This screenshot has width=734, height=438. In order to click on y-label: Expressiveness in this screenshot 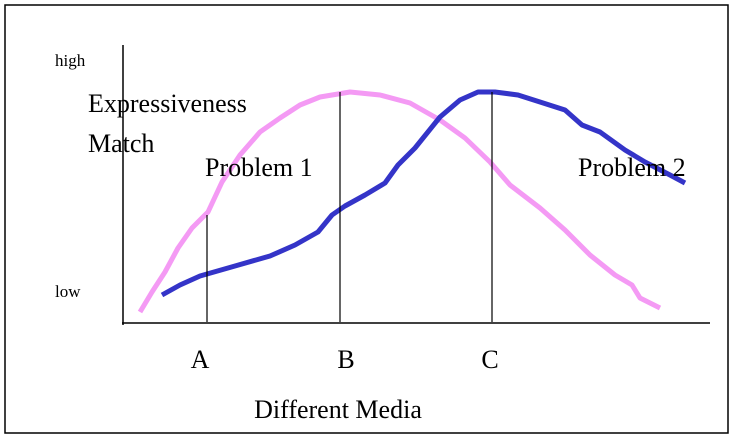, I will do `click(167, 103)`.